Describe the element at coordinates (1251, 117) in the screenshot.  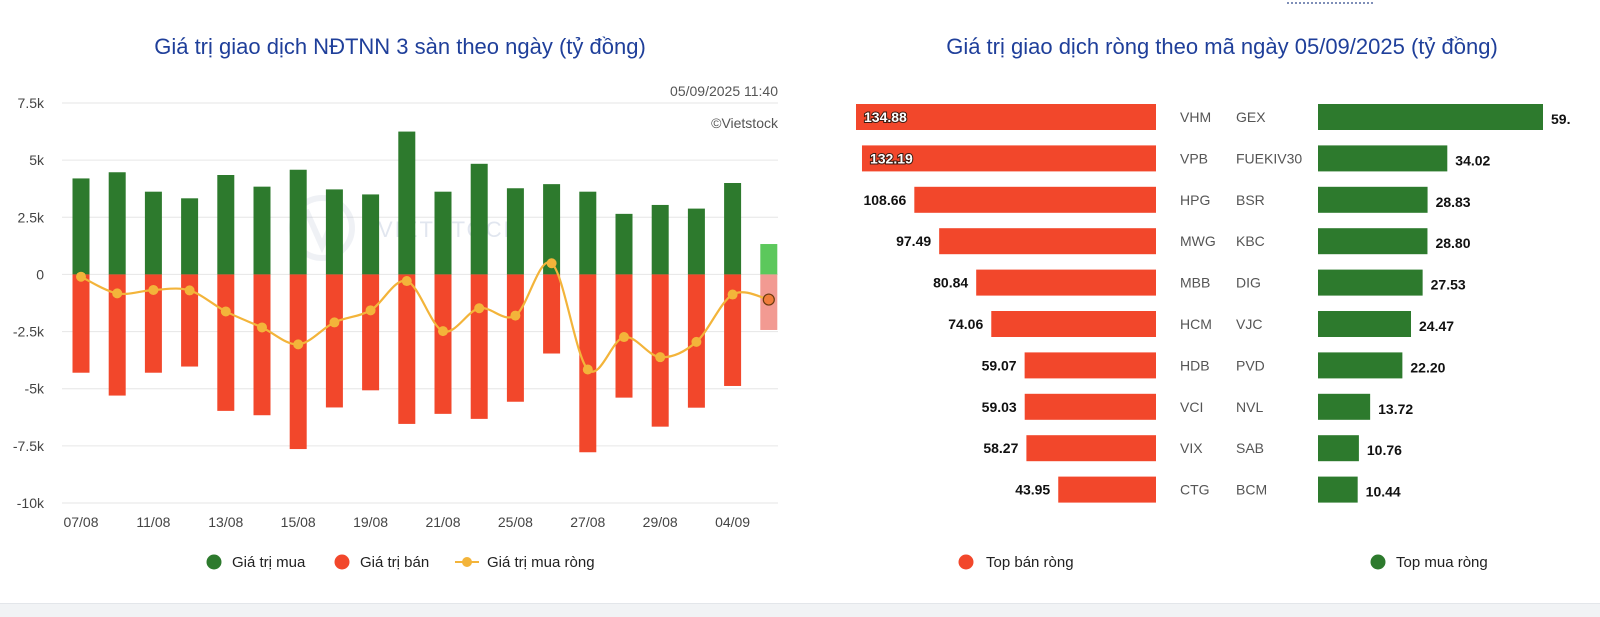
I see `buy-ticker-code: GEX` at that location.